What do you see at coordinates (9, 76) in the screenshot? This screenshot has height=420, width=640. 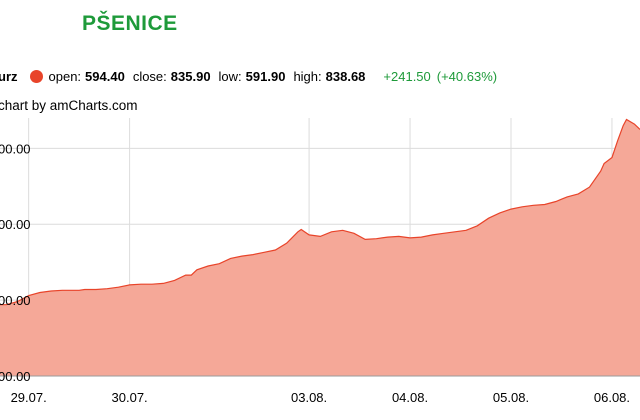 I see `legend-series-name: urz` at bounding box center [9, 76].